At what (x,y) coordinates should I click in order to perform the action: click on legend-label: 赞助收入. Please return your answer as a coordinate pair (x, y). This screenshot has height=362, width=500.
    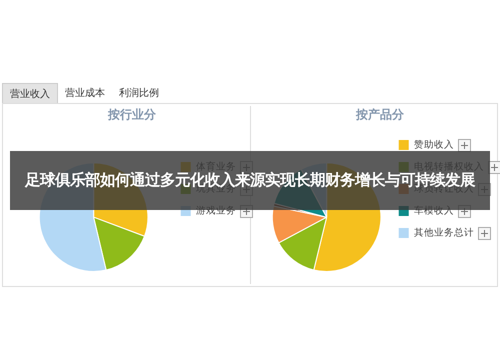
    Looking at the image, I should click on (434, 144).